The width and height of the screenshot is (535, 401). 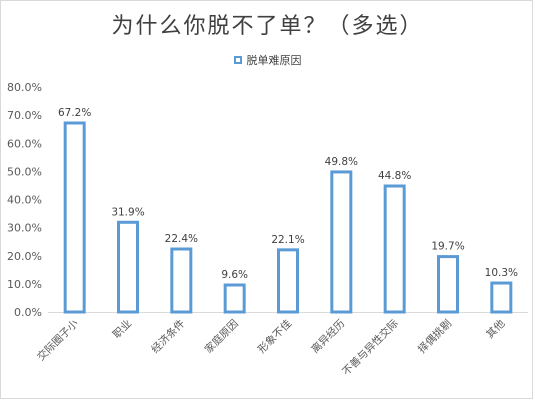 What do you see at coordinates (24, 143) in the screenshot?
I see `y-tick-label: 60.0%` at bounding box center [24, 143].